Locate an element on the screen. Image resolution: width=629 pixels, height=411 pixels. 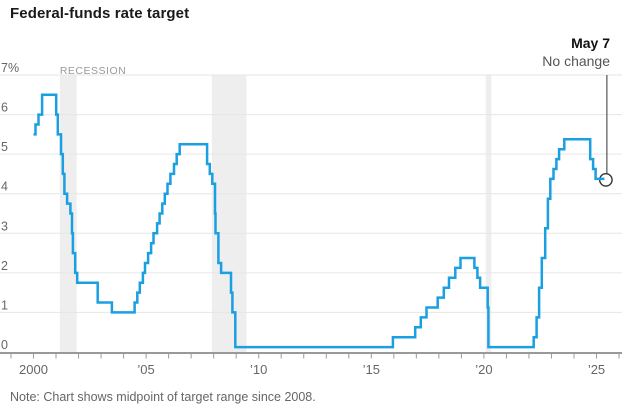
end-annotation: May 7 No change is located at coordinates (576, 52).